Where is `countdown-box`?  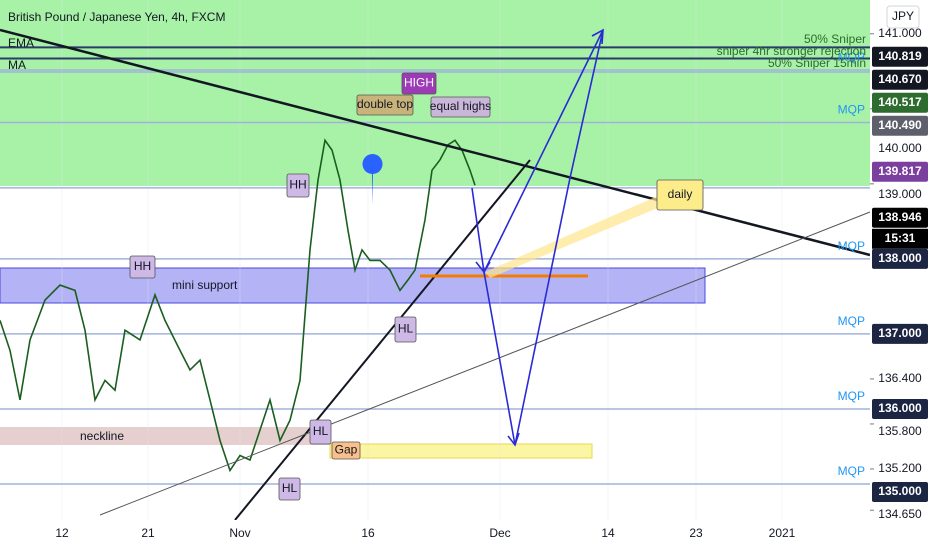
countdown-box is located at coordinates (900, 238).